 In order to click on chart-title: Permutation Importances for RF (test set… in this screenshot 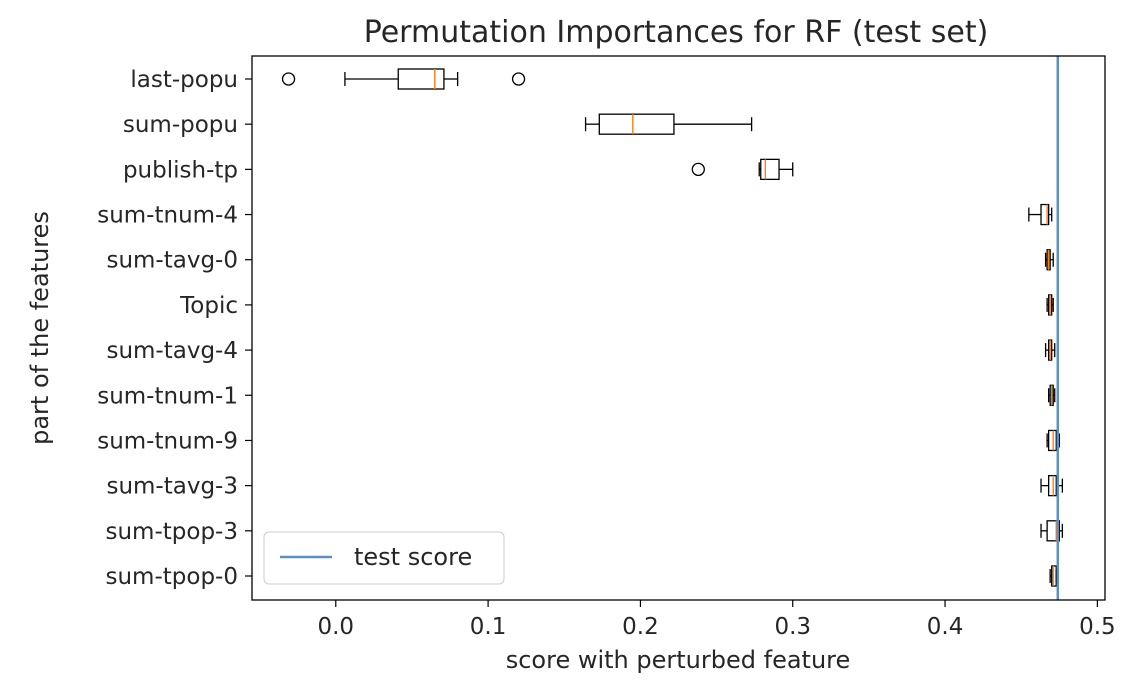, I will do `click(676, 32)`.